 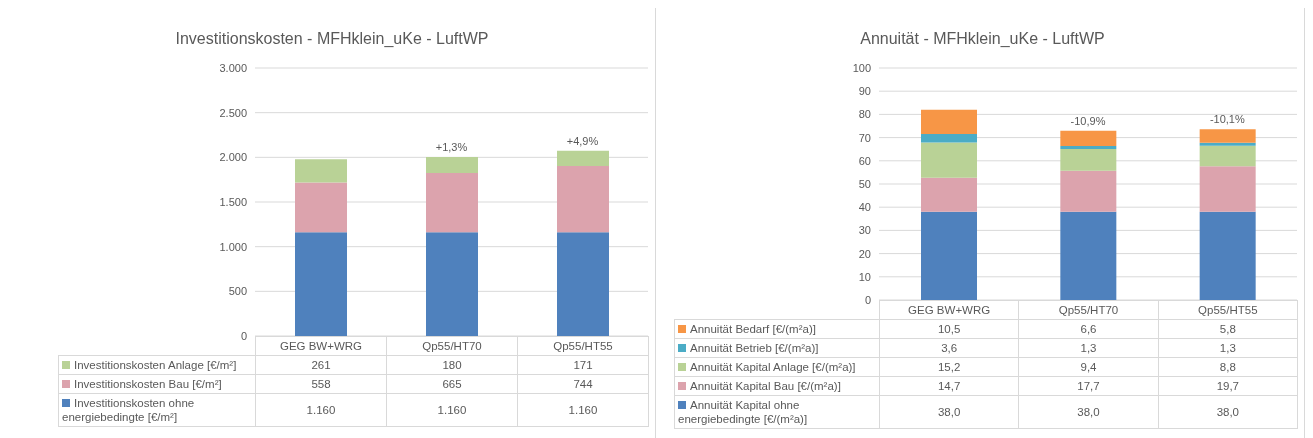 I want to click on annotation: -10,1%, so click(x=1227, y=119).